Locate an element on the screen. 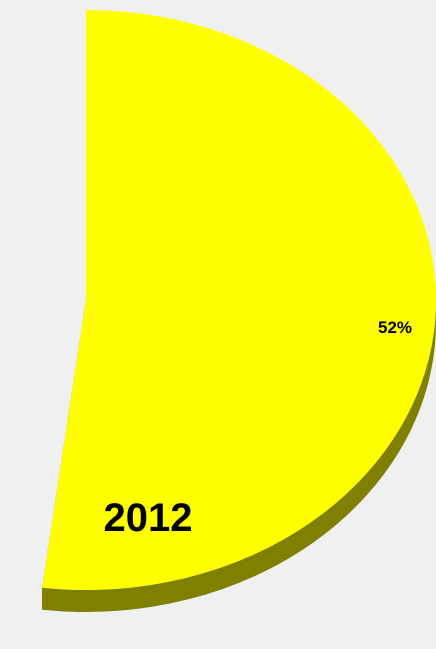  chart-subtitle: 2012 is located at coordinates (148, 518).